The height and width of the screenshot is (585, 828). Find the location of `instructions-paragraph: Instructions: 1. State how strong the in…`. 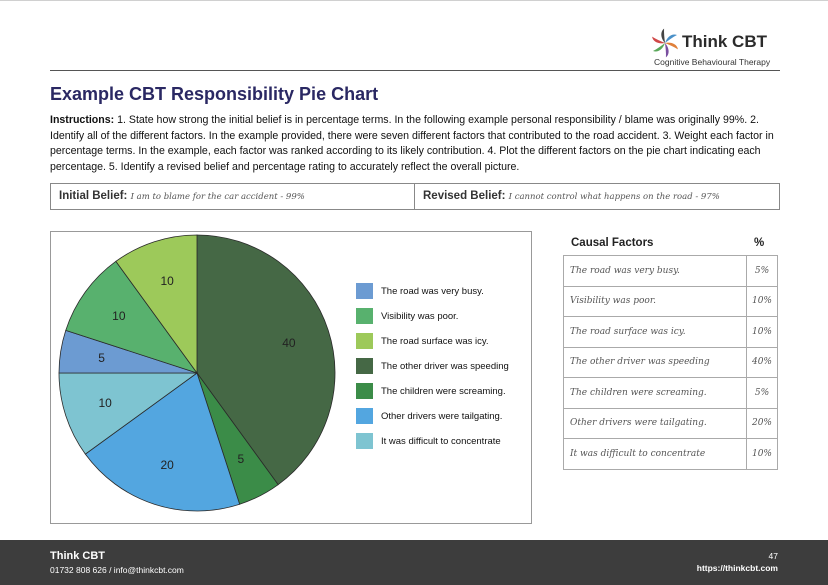

instructions-paragraph: Instructions: 1. State how strong the in… is located at coordinates (415, 144).